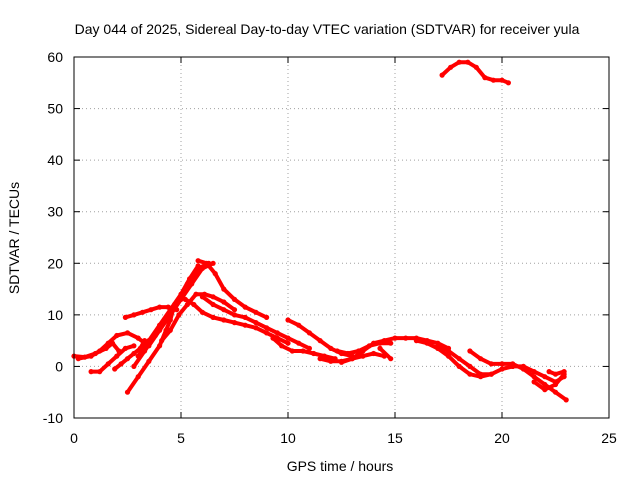 Image resolution: width=640 pixels, height=480 pixels. I want to click on x-tick-label: 25, so click(609, 438).